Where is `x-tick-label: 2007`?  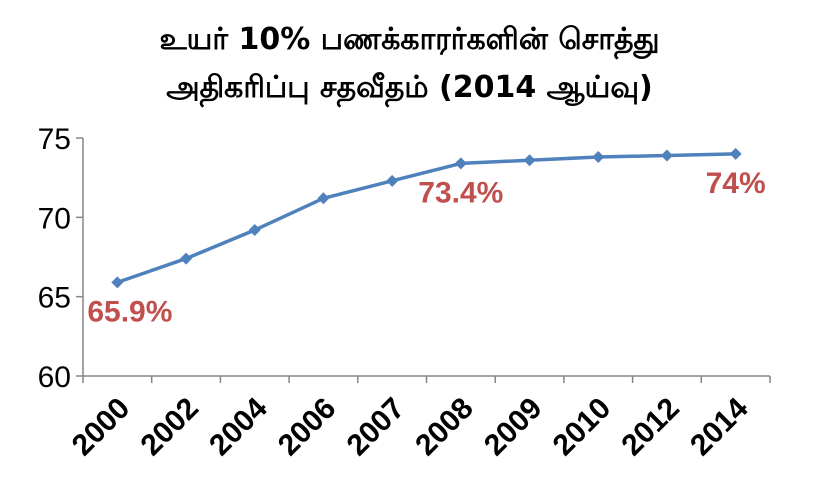 x-tick-label: 2007 is located at coordinates (376, 427).